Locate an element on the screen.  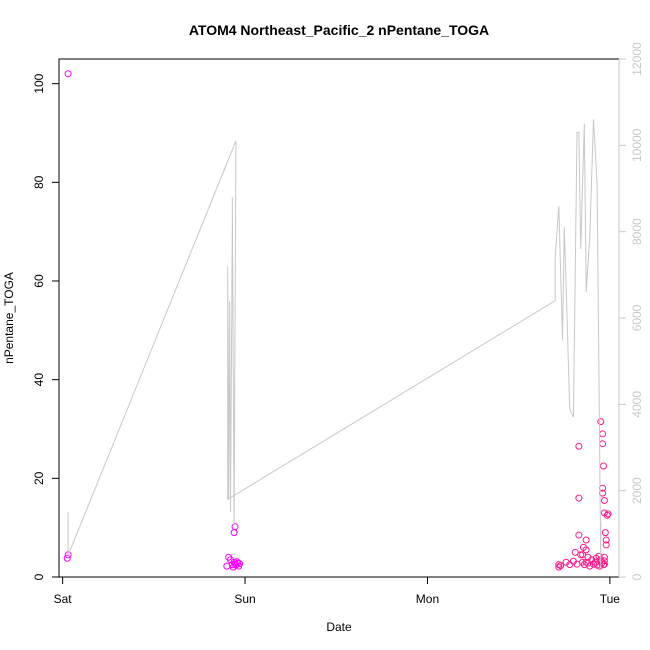
y-tick-label: 60 is located at coordinates (39, 281).